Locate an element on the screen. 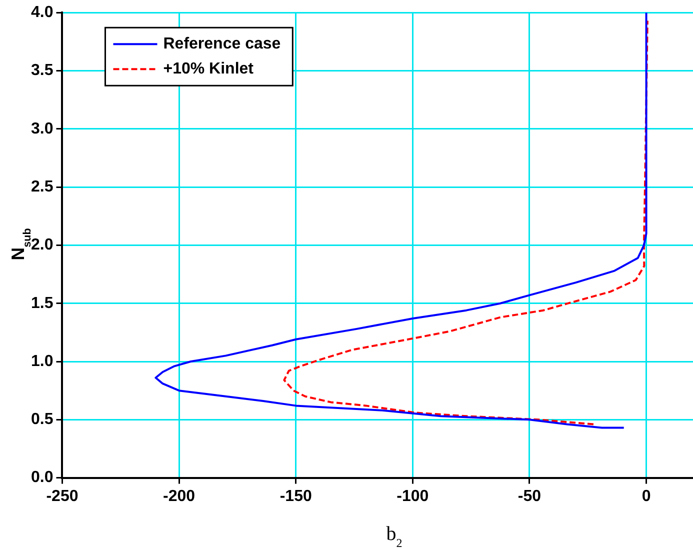 The height and width of the screenshot is (549, 693). y-tick-label: 2.0 is located at coordinates (42, 245).